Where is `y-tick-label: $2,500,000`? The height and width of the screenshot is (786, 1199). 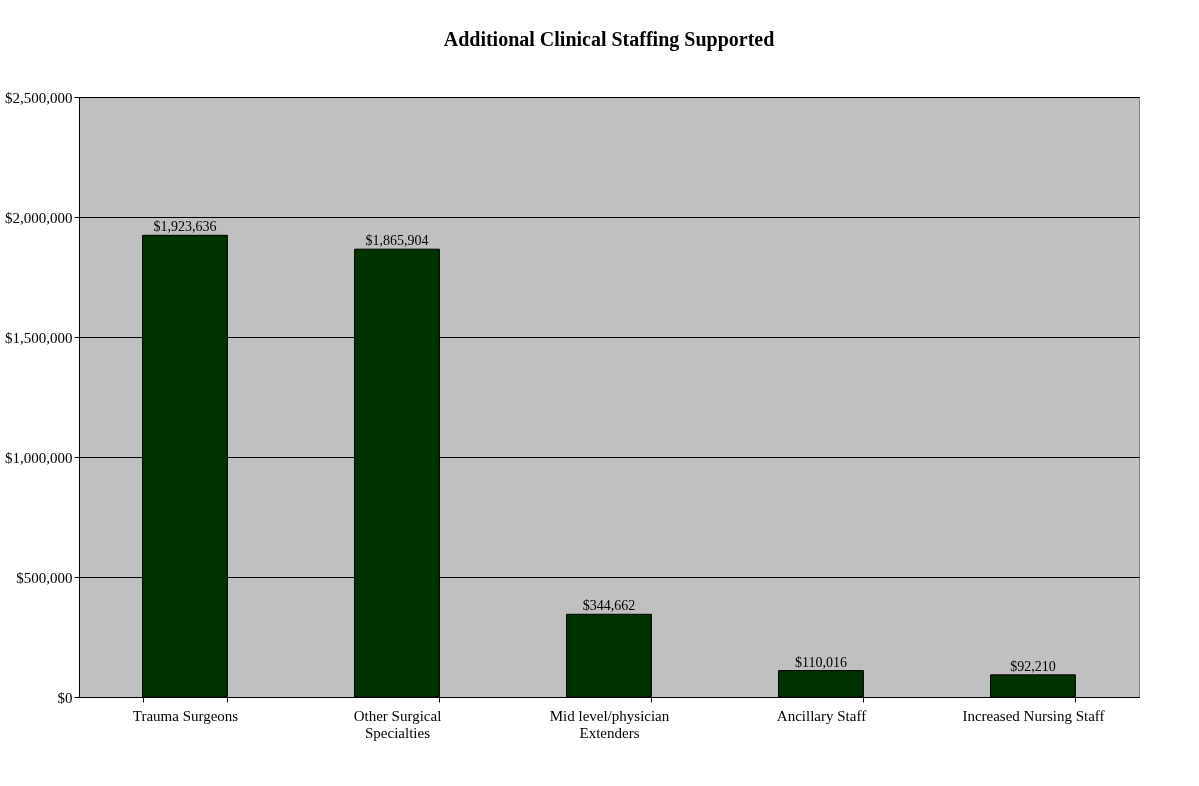 y-tick-label: $2,500,000 is located at coordinates (39, 97).